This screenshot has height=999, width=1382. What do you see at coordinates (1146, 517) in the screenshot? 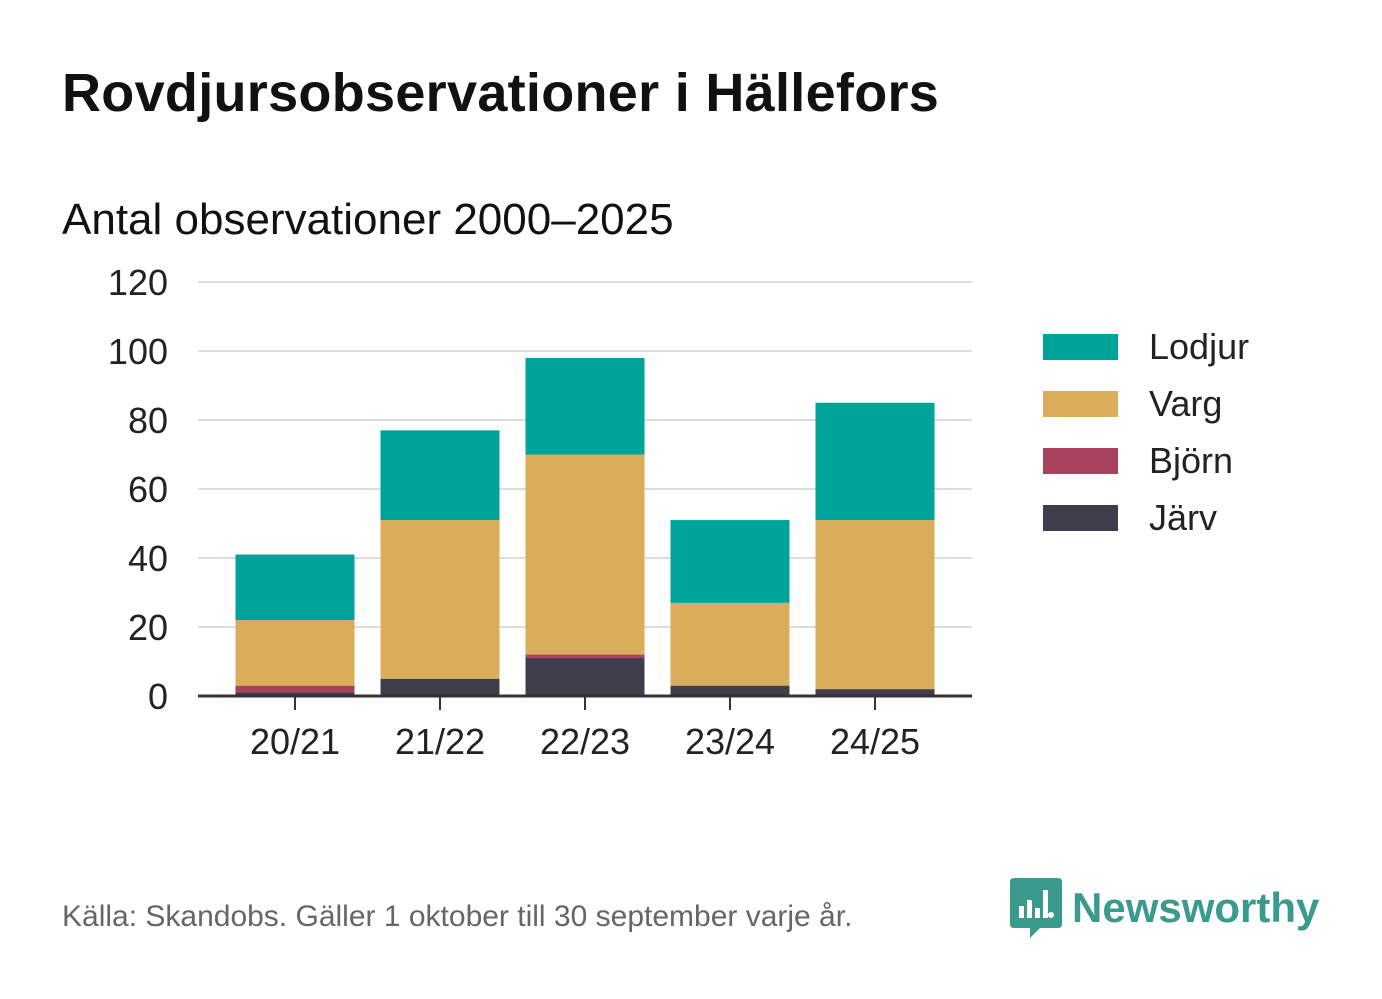
I see `legend-item: Järv` at bounding box center [1146, 517].